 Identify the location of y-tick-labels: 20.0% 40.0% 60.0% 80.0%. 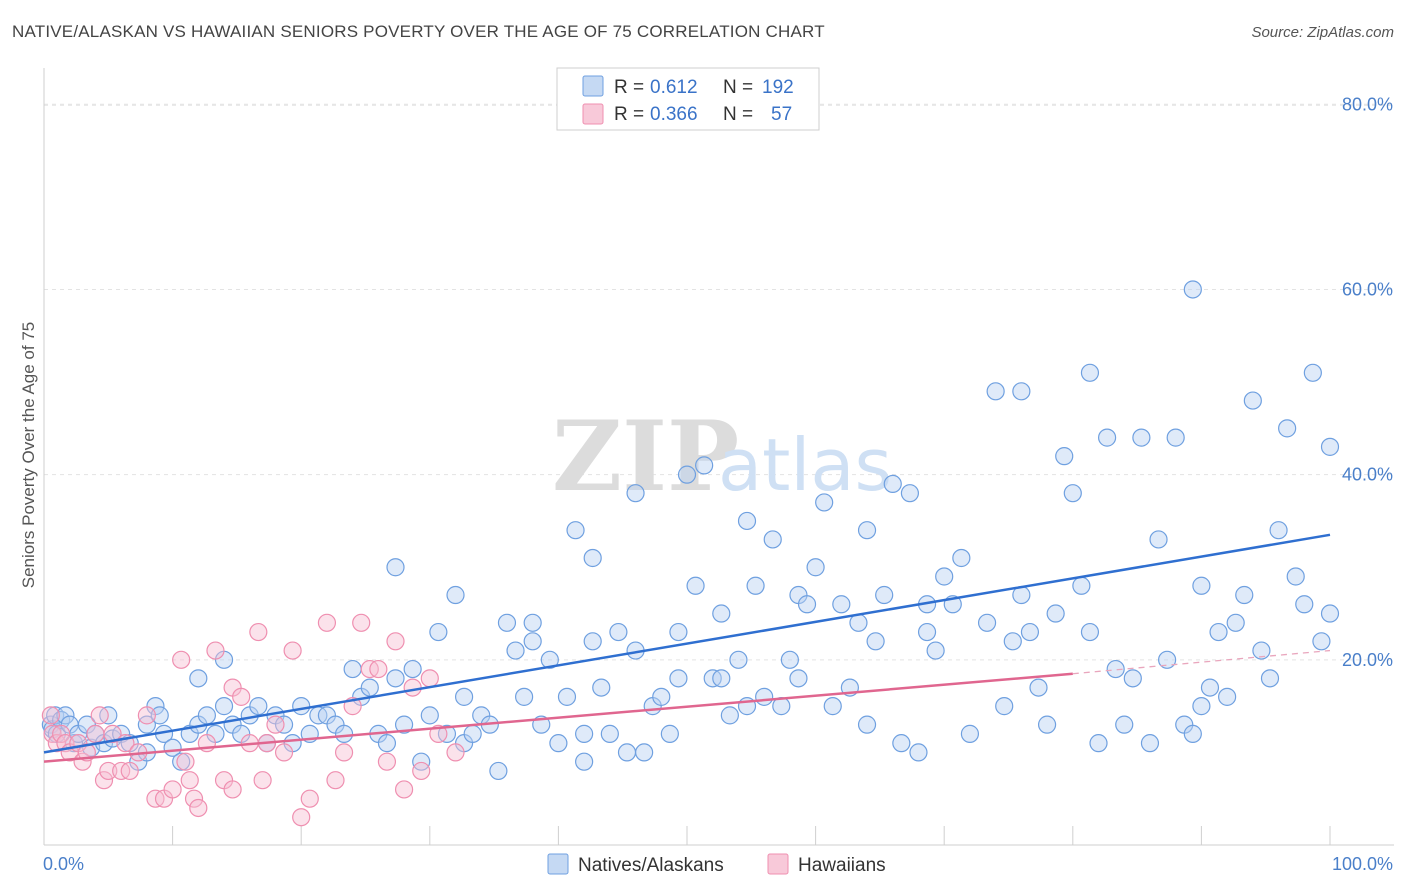
(1367, 382).